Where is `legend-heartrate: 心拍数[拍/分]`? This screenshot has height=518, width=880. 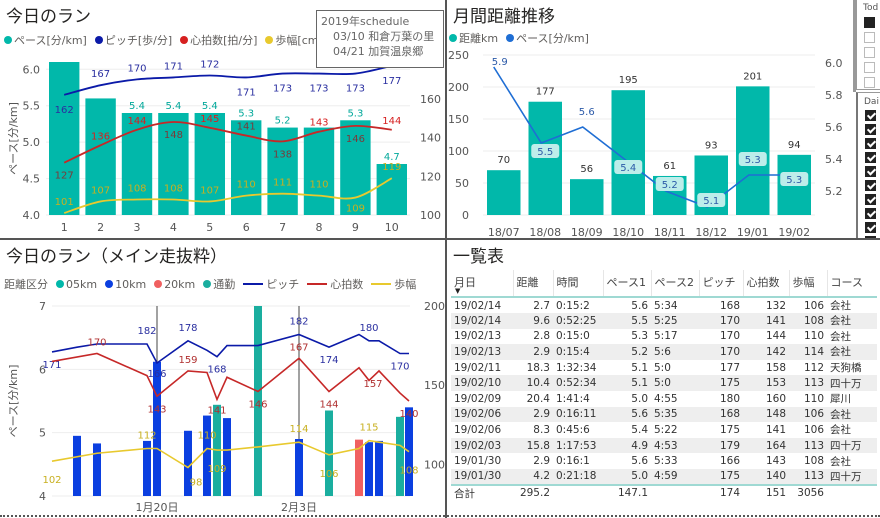 legend-heartrate: 心拍数[拍/分] is located at coordinates (218, 40).